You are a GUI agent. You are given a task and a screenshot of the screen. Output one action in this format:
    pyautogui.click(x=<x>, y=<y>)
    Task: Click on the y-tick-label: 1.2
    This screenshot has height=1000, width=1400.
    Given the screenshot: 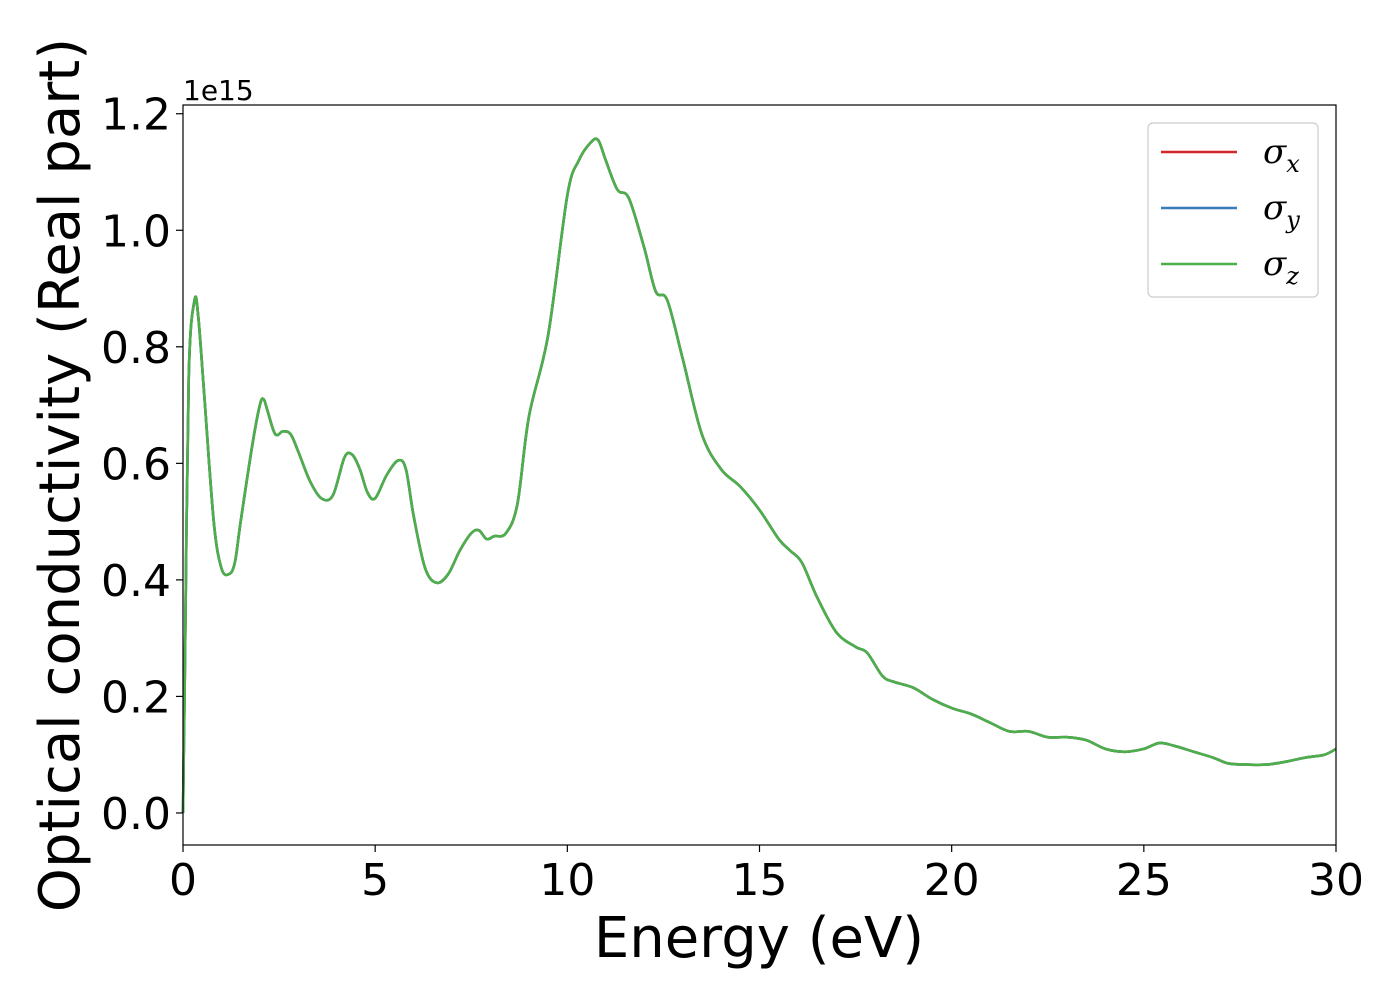 What is the action you would take?
    pyautogui.click(x=136, y=115)
    